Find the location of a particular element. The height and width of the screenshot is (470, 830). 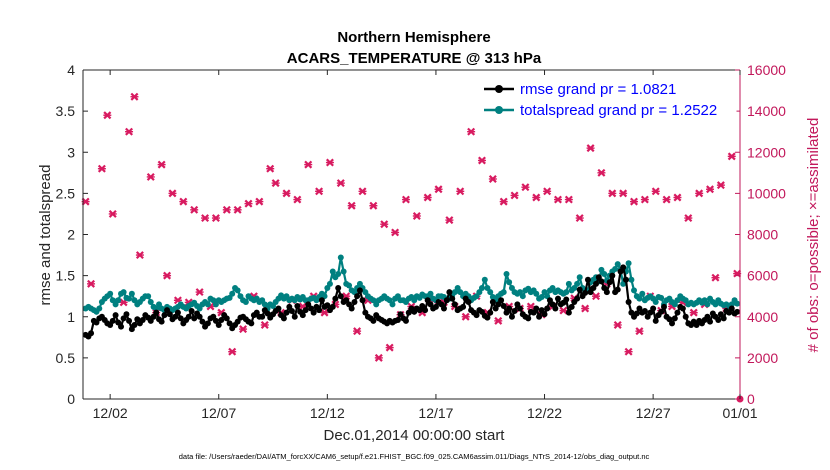

y-tick-label-right: 8000 is located at coordinates (762, 235).